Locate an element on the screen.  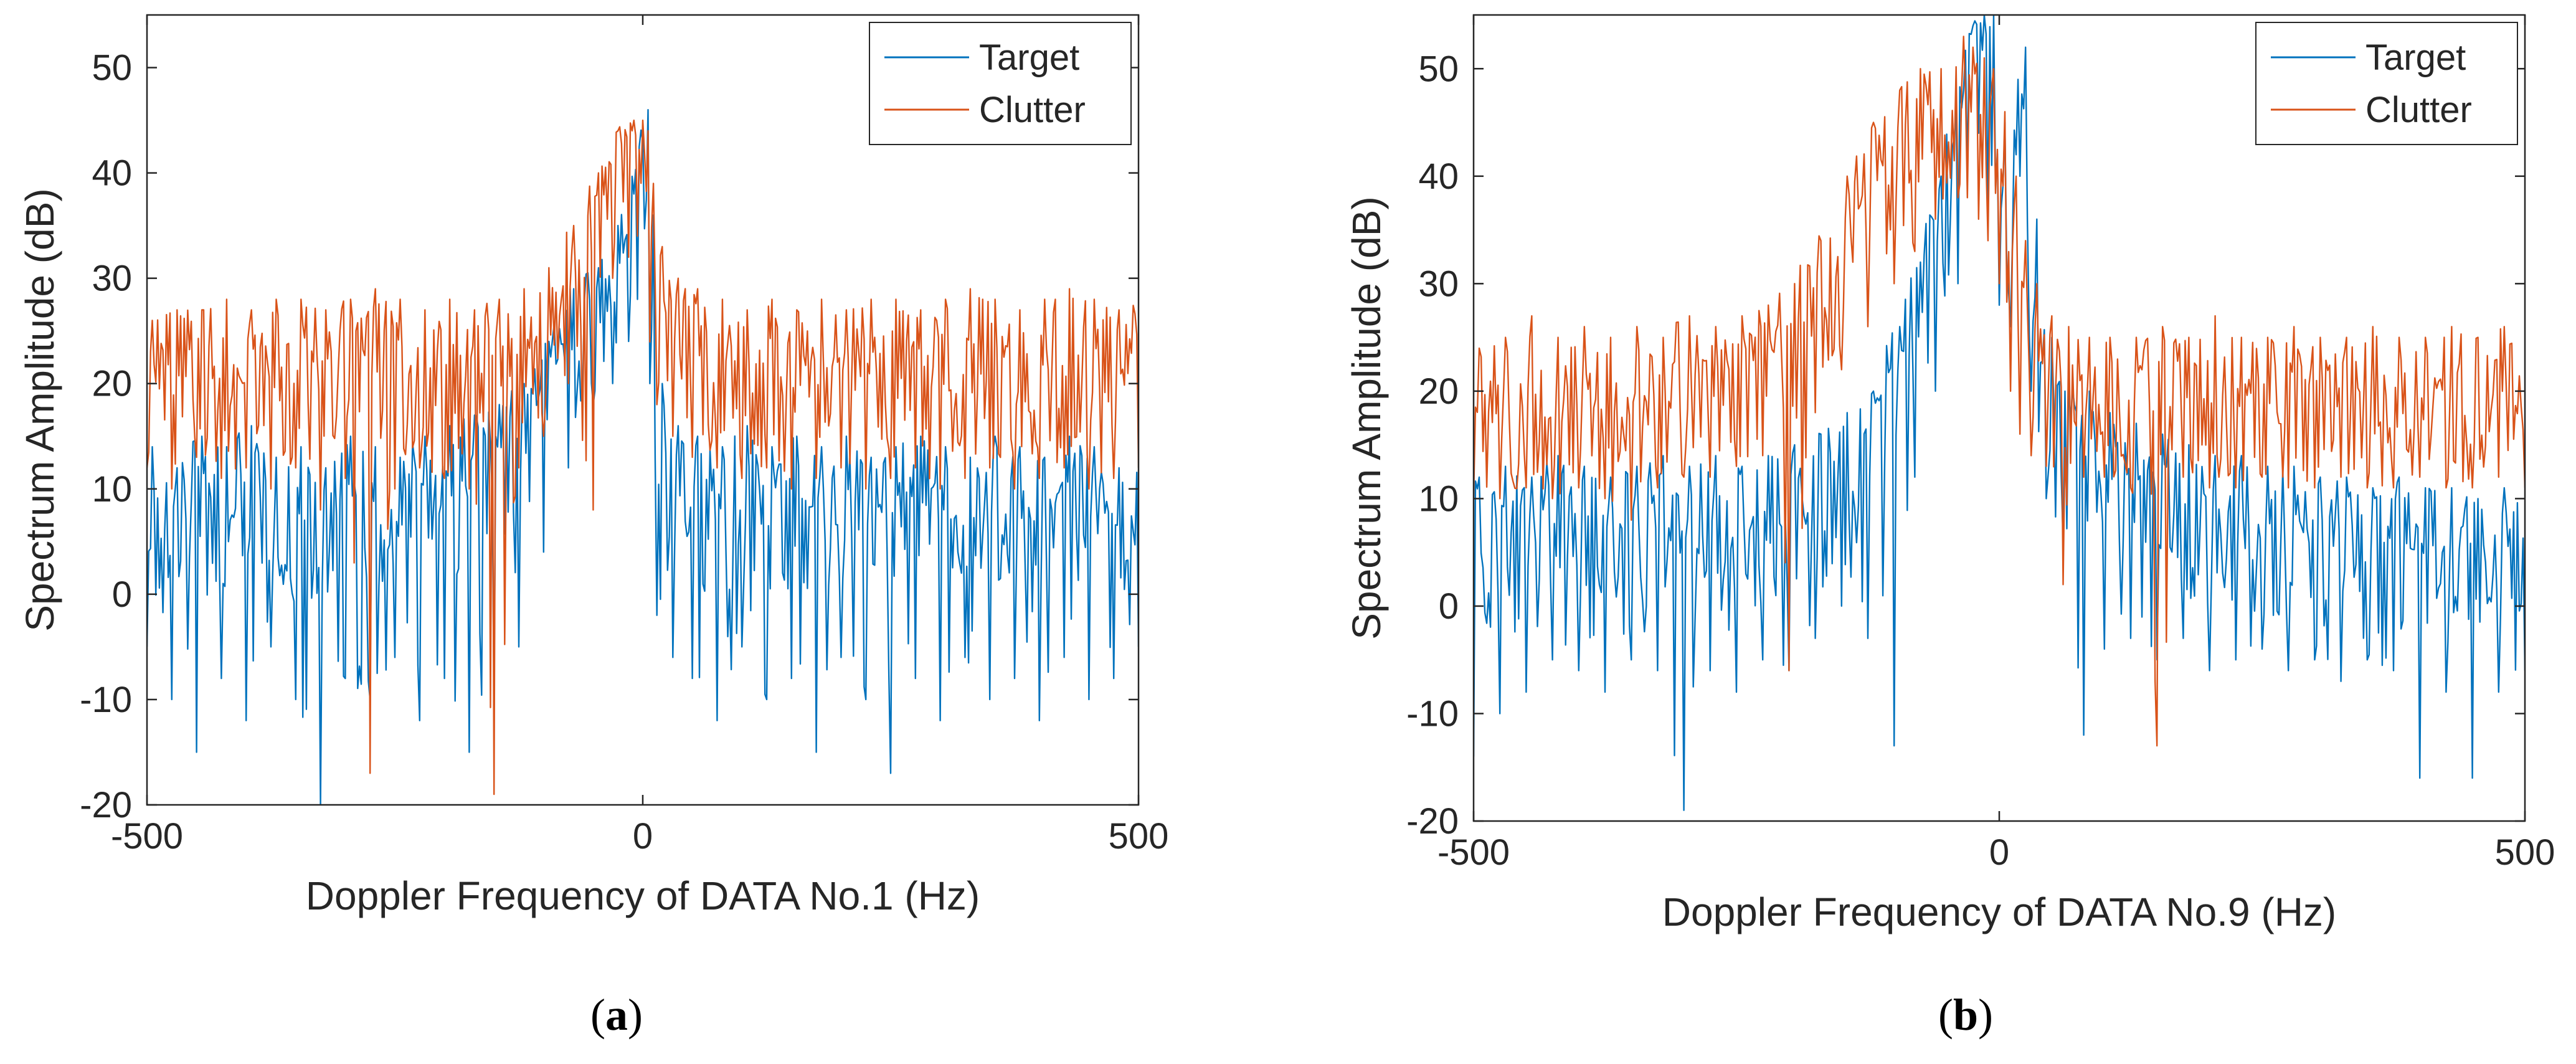
panel-label-b: (b) is located at coordinates (1966, 1015).